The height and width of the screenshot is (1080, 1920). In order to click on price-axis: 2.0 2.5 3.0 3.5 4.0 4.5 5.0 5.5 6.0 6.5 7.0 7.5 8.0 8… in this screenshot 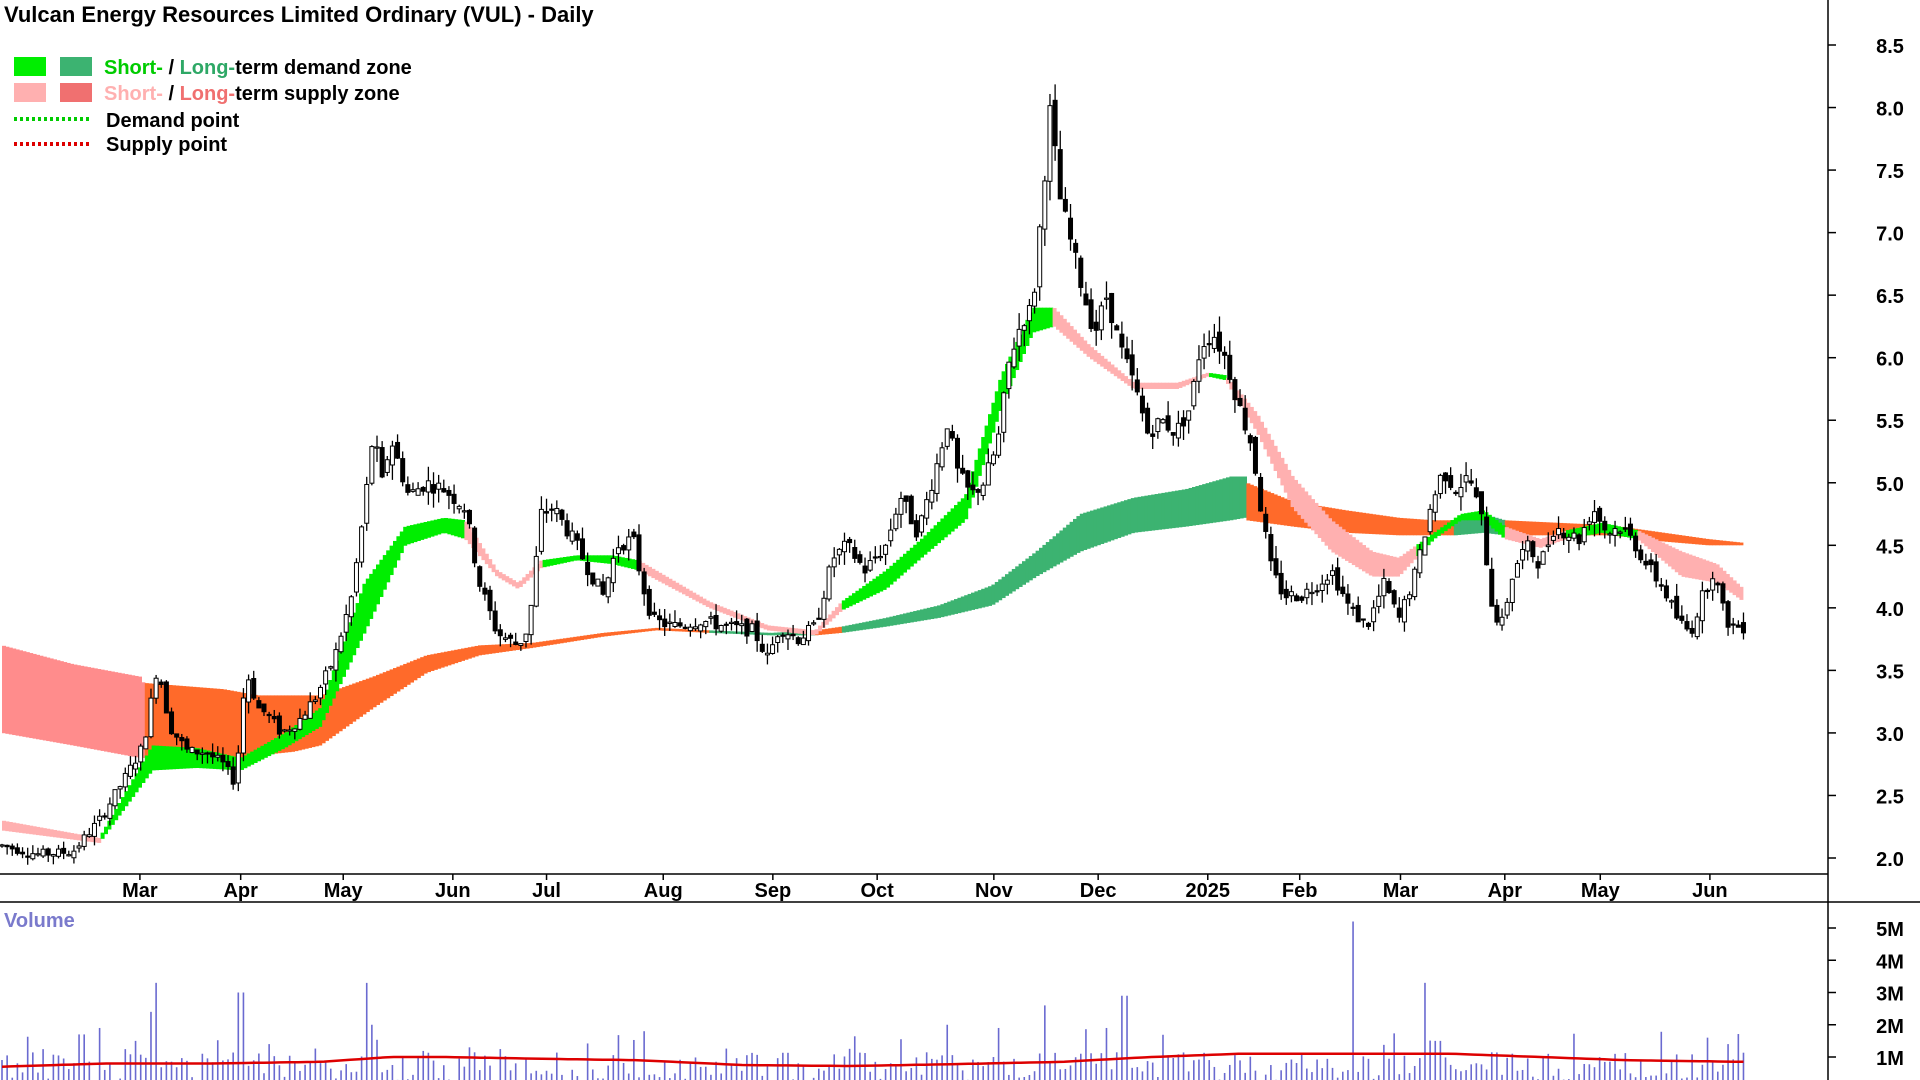, I will do `click(1866, 453)`.